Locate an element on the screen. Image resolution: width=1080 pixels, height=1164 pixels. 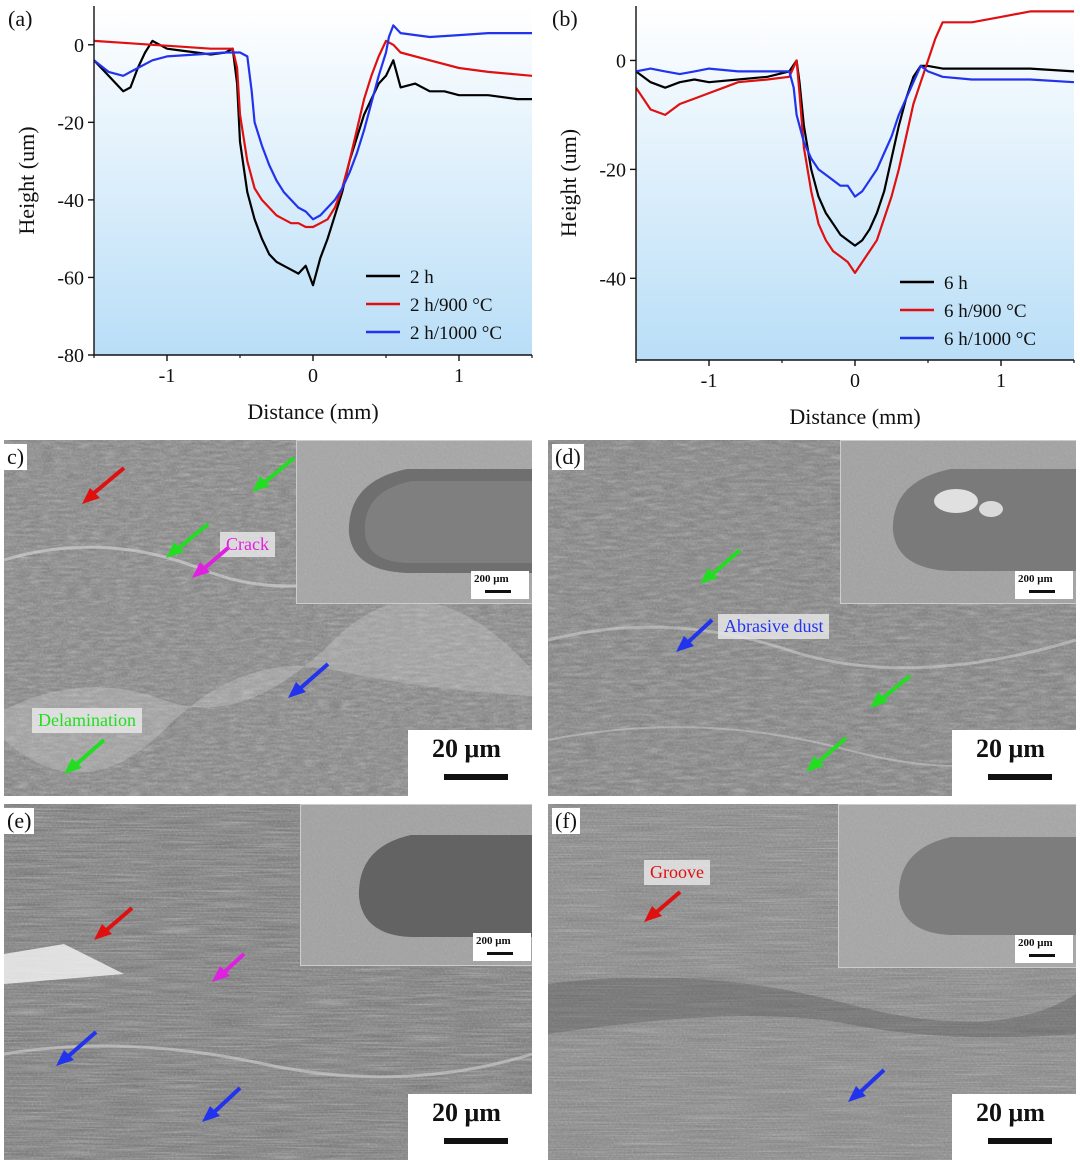
x-tick-label-a-1: 0 is located at coordinates (313, 376).